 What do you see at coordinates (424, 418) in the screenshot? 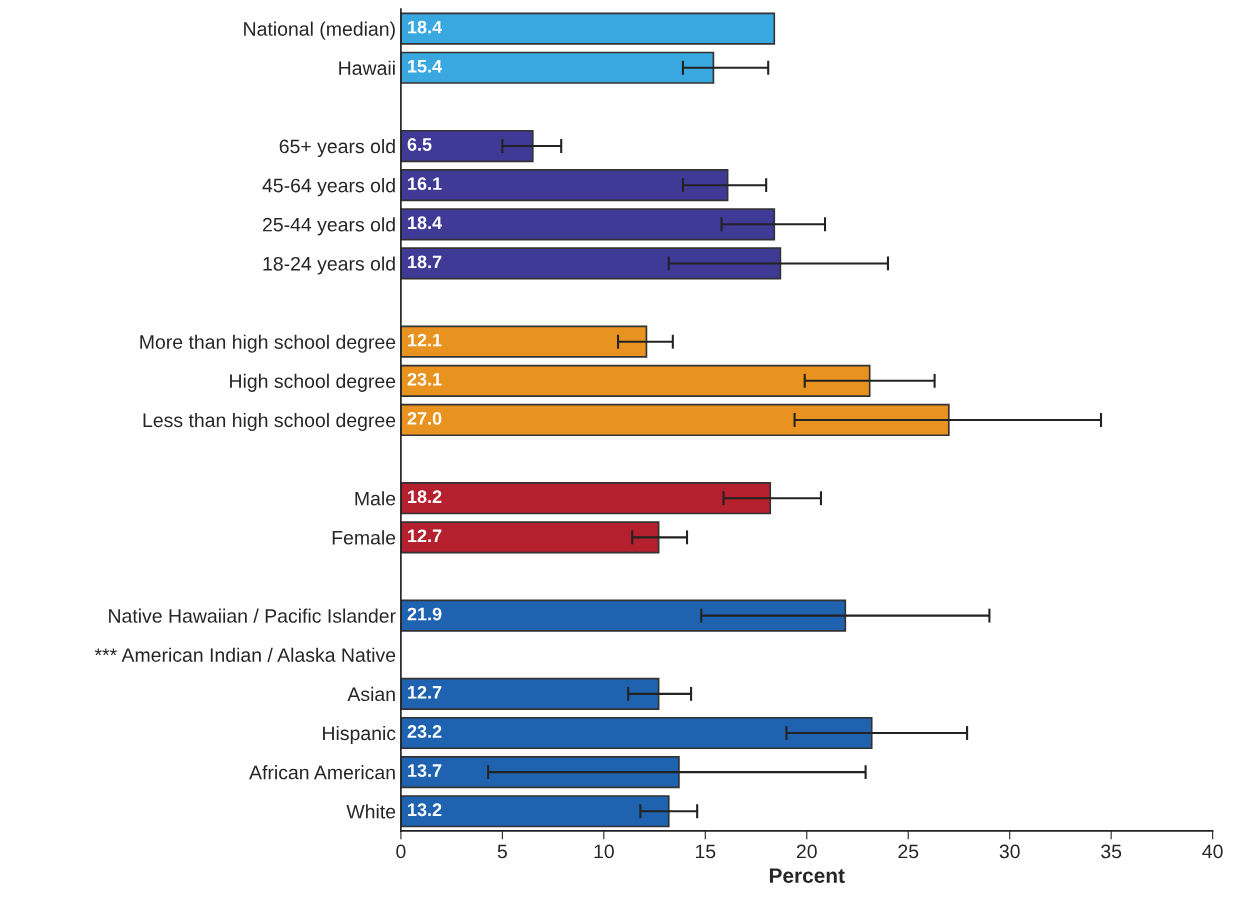
I see `data-label: 27.0` at bounding box center [424, 418].